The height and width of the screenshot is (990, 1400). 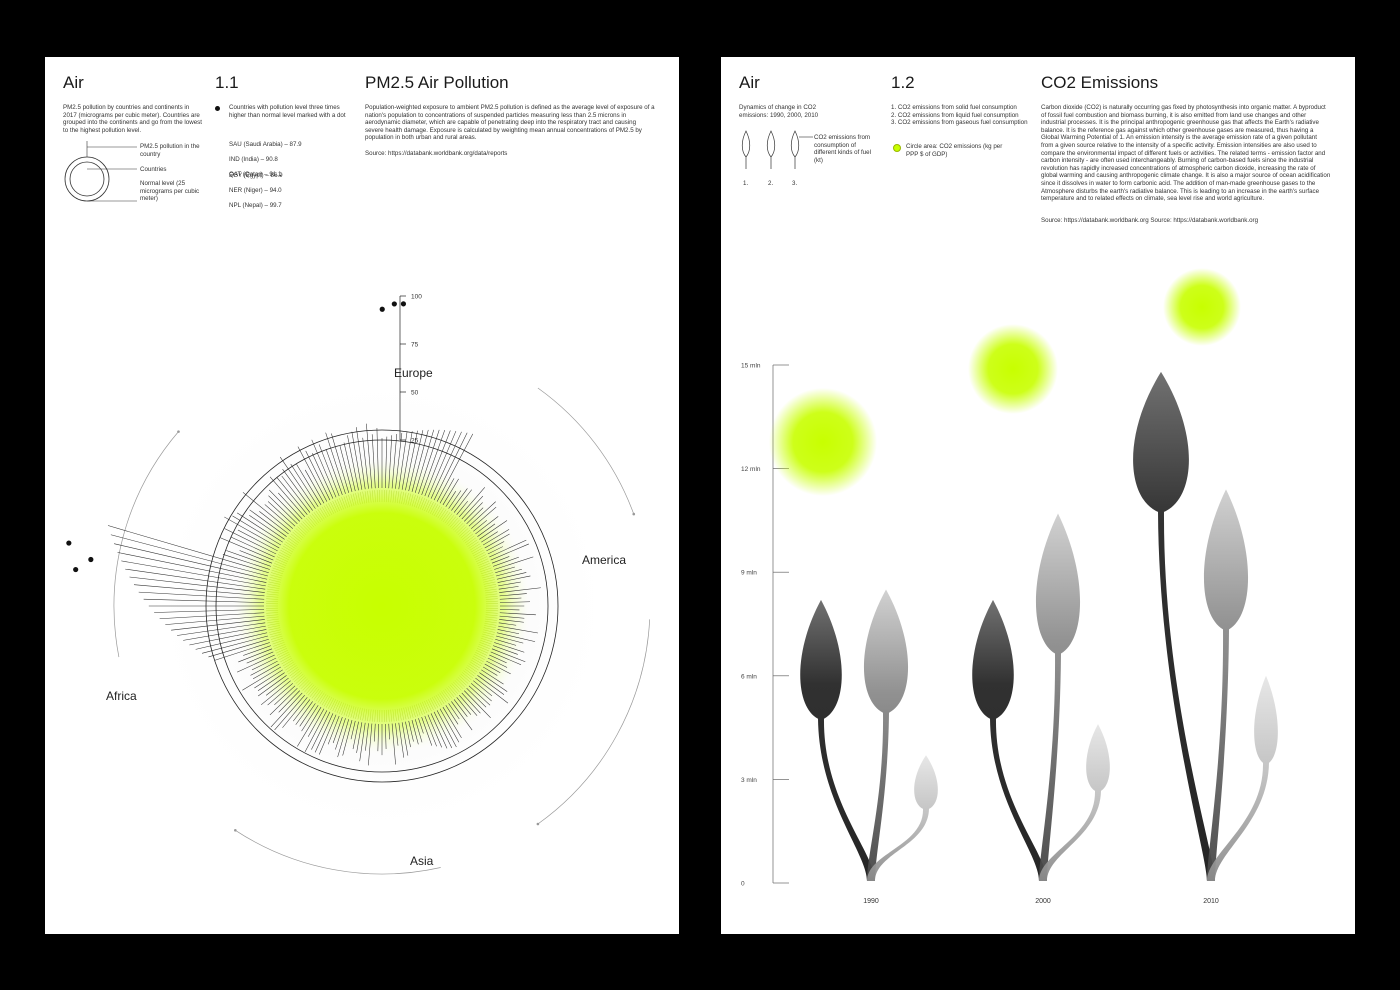 What do you see at coordinates (1202, 307) in the screenshot?
I see `intensity-circle` at bounding box center [1202, 307].